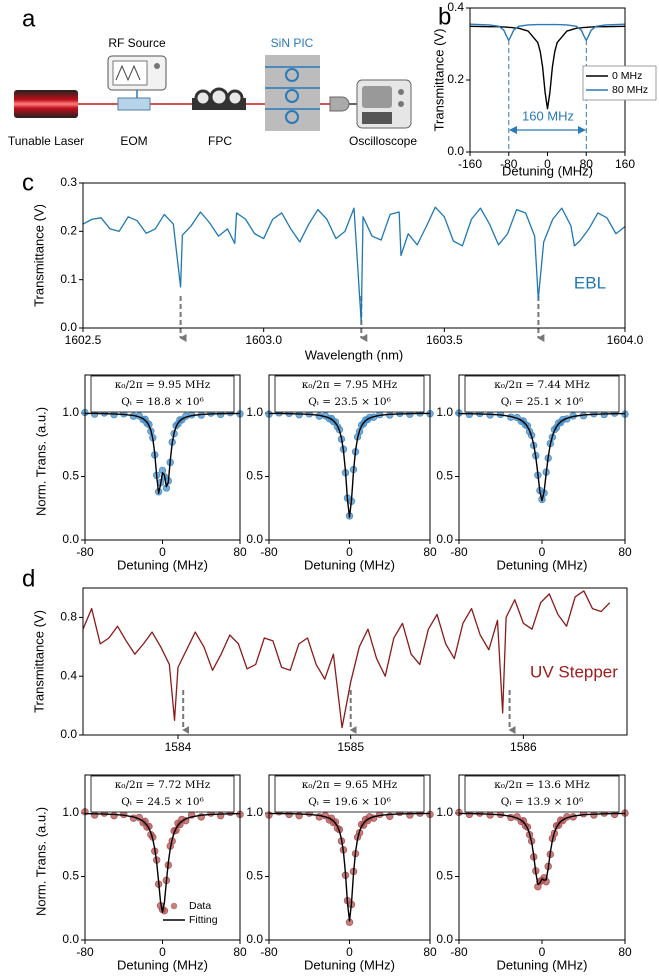 The height and width of the screenshot is (980, 659). Describe the element at coordinates (162, 802) in the screenshot. I see `annotation: Qᵢ = 24.5 × 10⁶` at that location.